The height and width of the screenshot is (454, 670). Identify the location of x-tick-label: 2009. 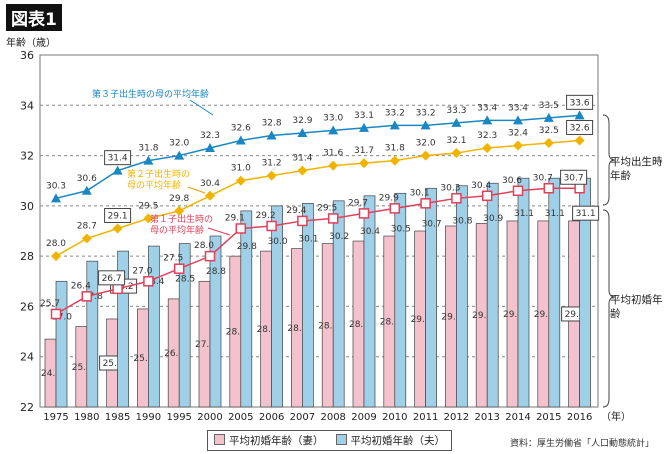
(363, 417).